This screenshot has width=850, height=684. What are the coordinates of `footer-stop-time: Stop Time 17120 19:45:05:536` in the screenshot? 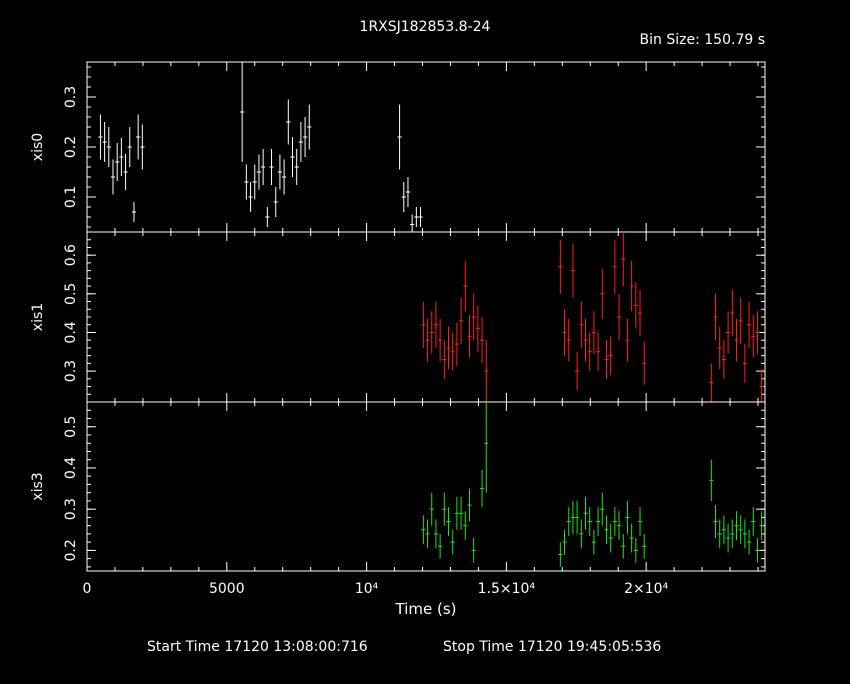 It's located at (552, 647).